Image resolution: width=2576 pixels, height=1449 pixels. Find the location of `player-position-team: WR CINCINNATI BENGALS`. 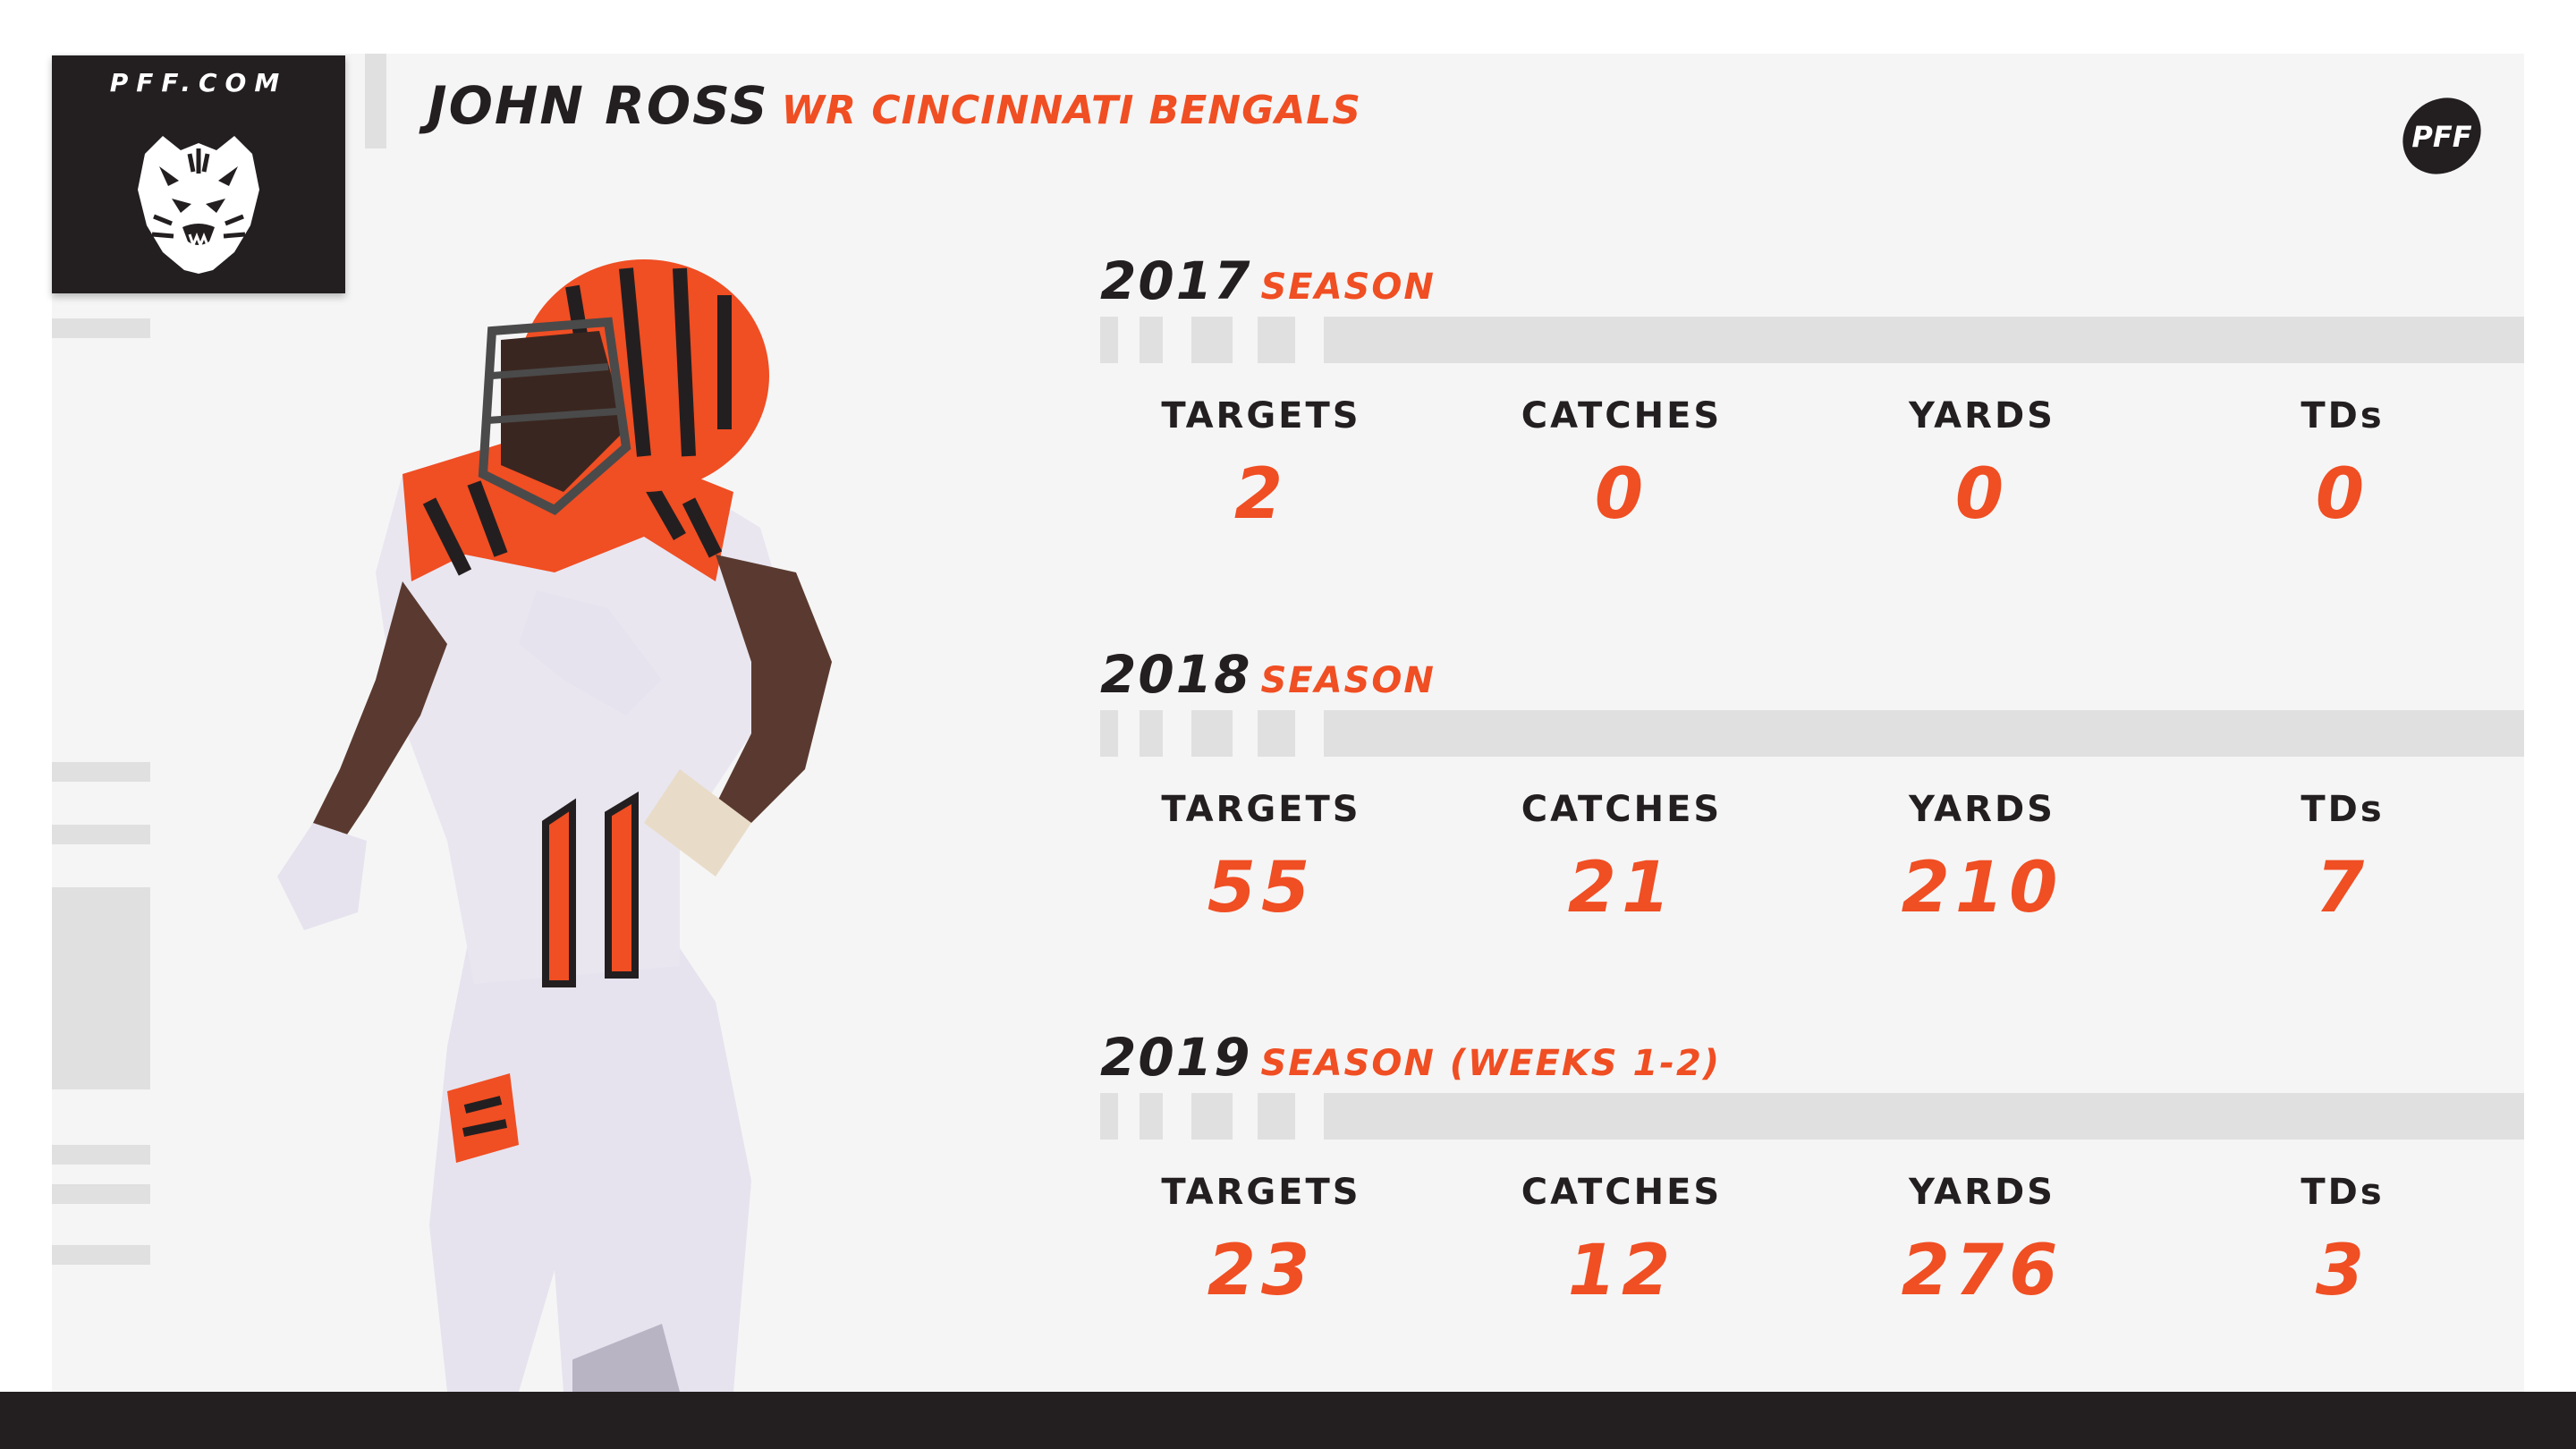

player-position-team: WR CINCINNATI BENGALS is located at coordinates (1071, 110).